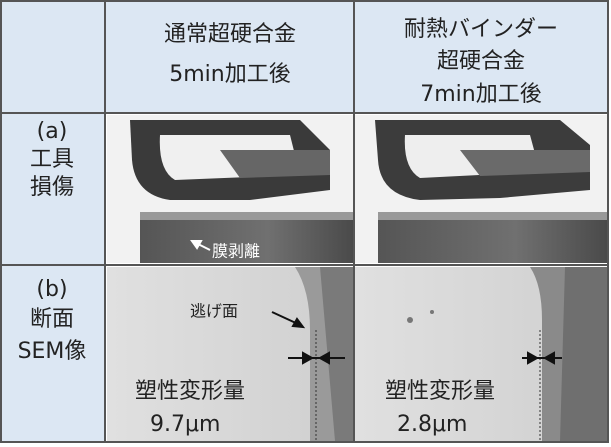  Describe the element at coordinates (52, 187) in the screenshot. I see `row-label: 損傷` at that location.